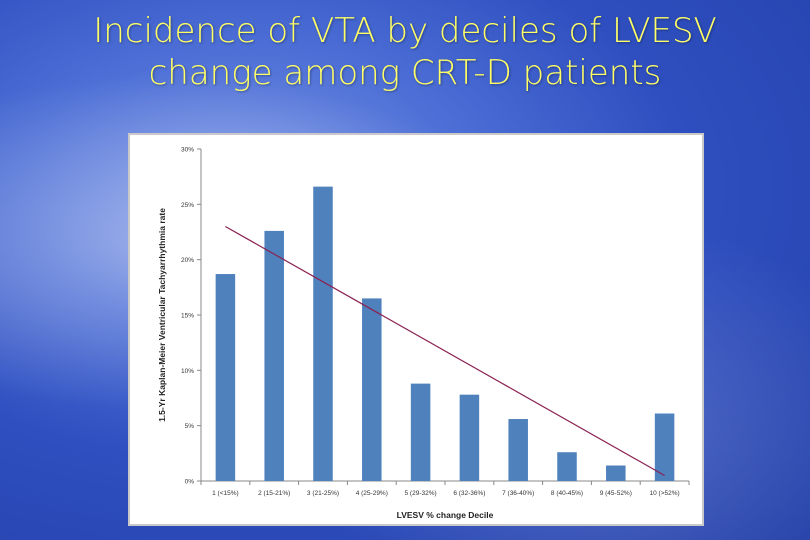  What do you see at coordinates (421, 493) in the screenshot?
I see `x-tick-label: 5 (29-32%)` at bounding box center [421, 493].